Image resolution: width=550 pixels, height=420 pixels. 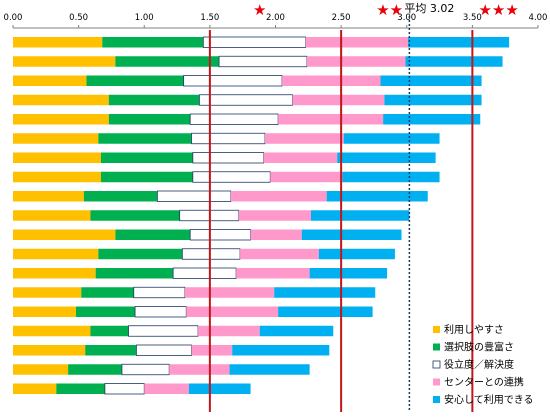 What do you see at coordinates (209, 18) in the screenshot?
I see `x-tick-label: 1.50` at bounding box center [209, 18].